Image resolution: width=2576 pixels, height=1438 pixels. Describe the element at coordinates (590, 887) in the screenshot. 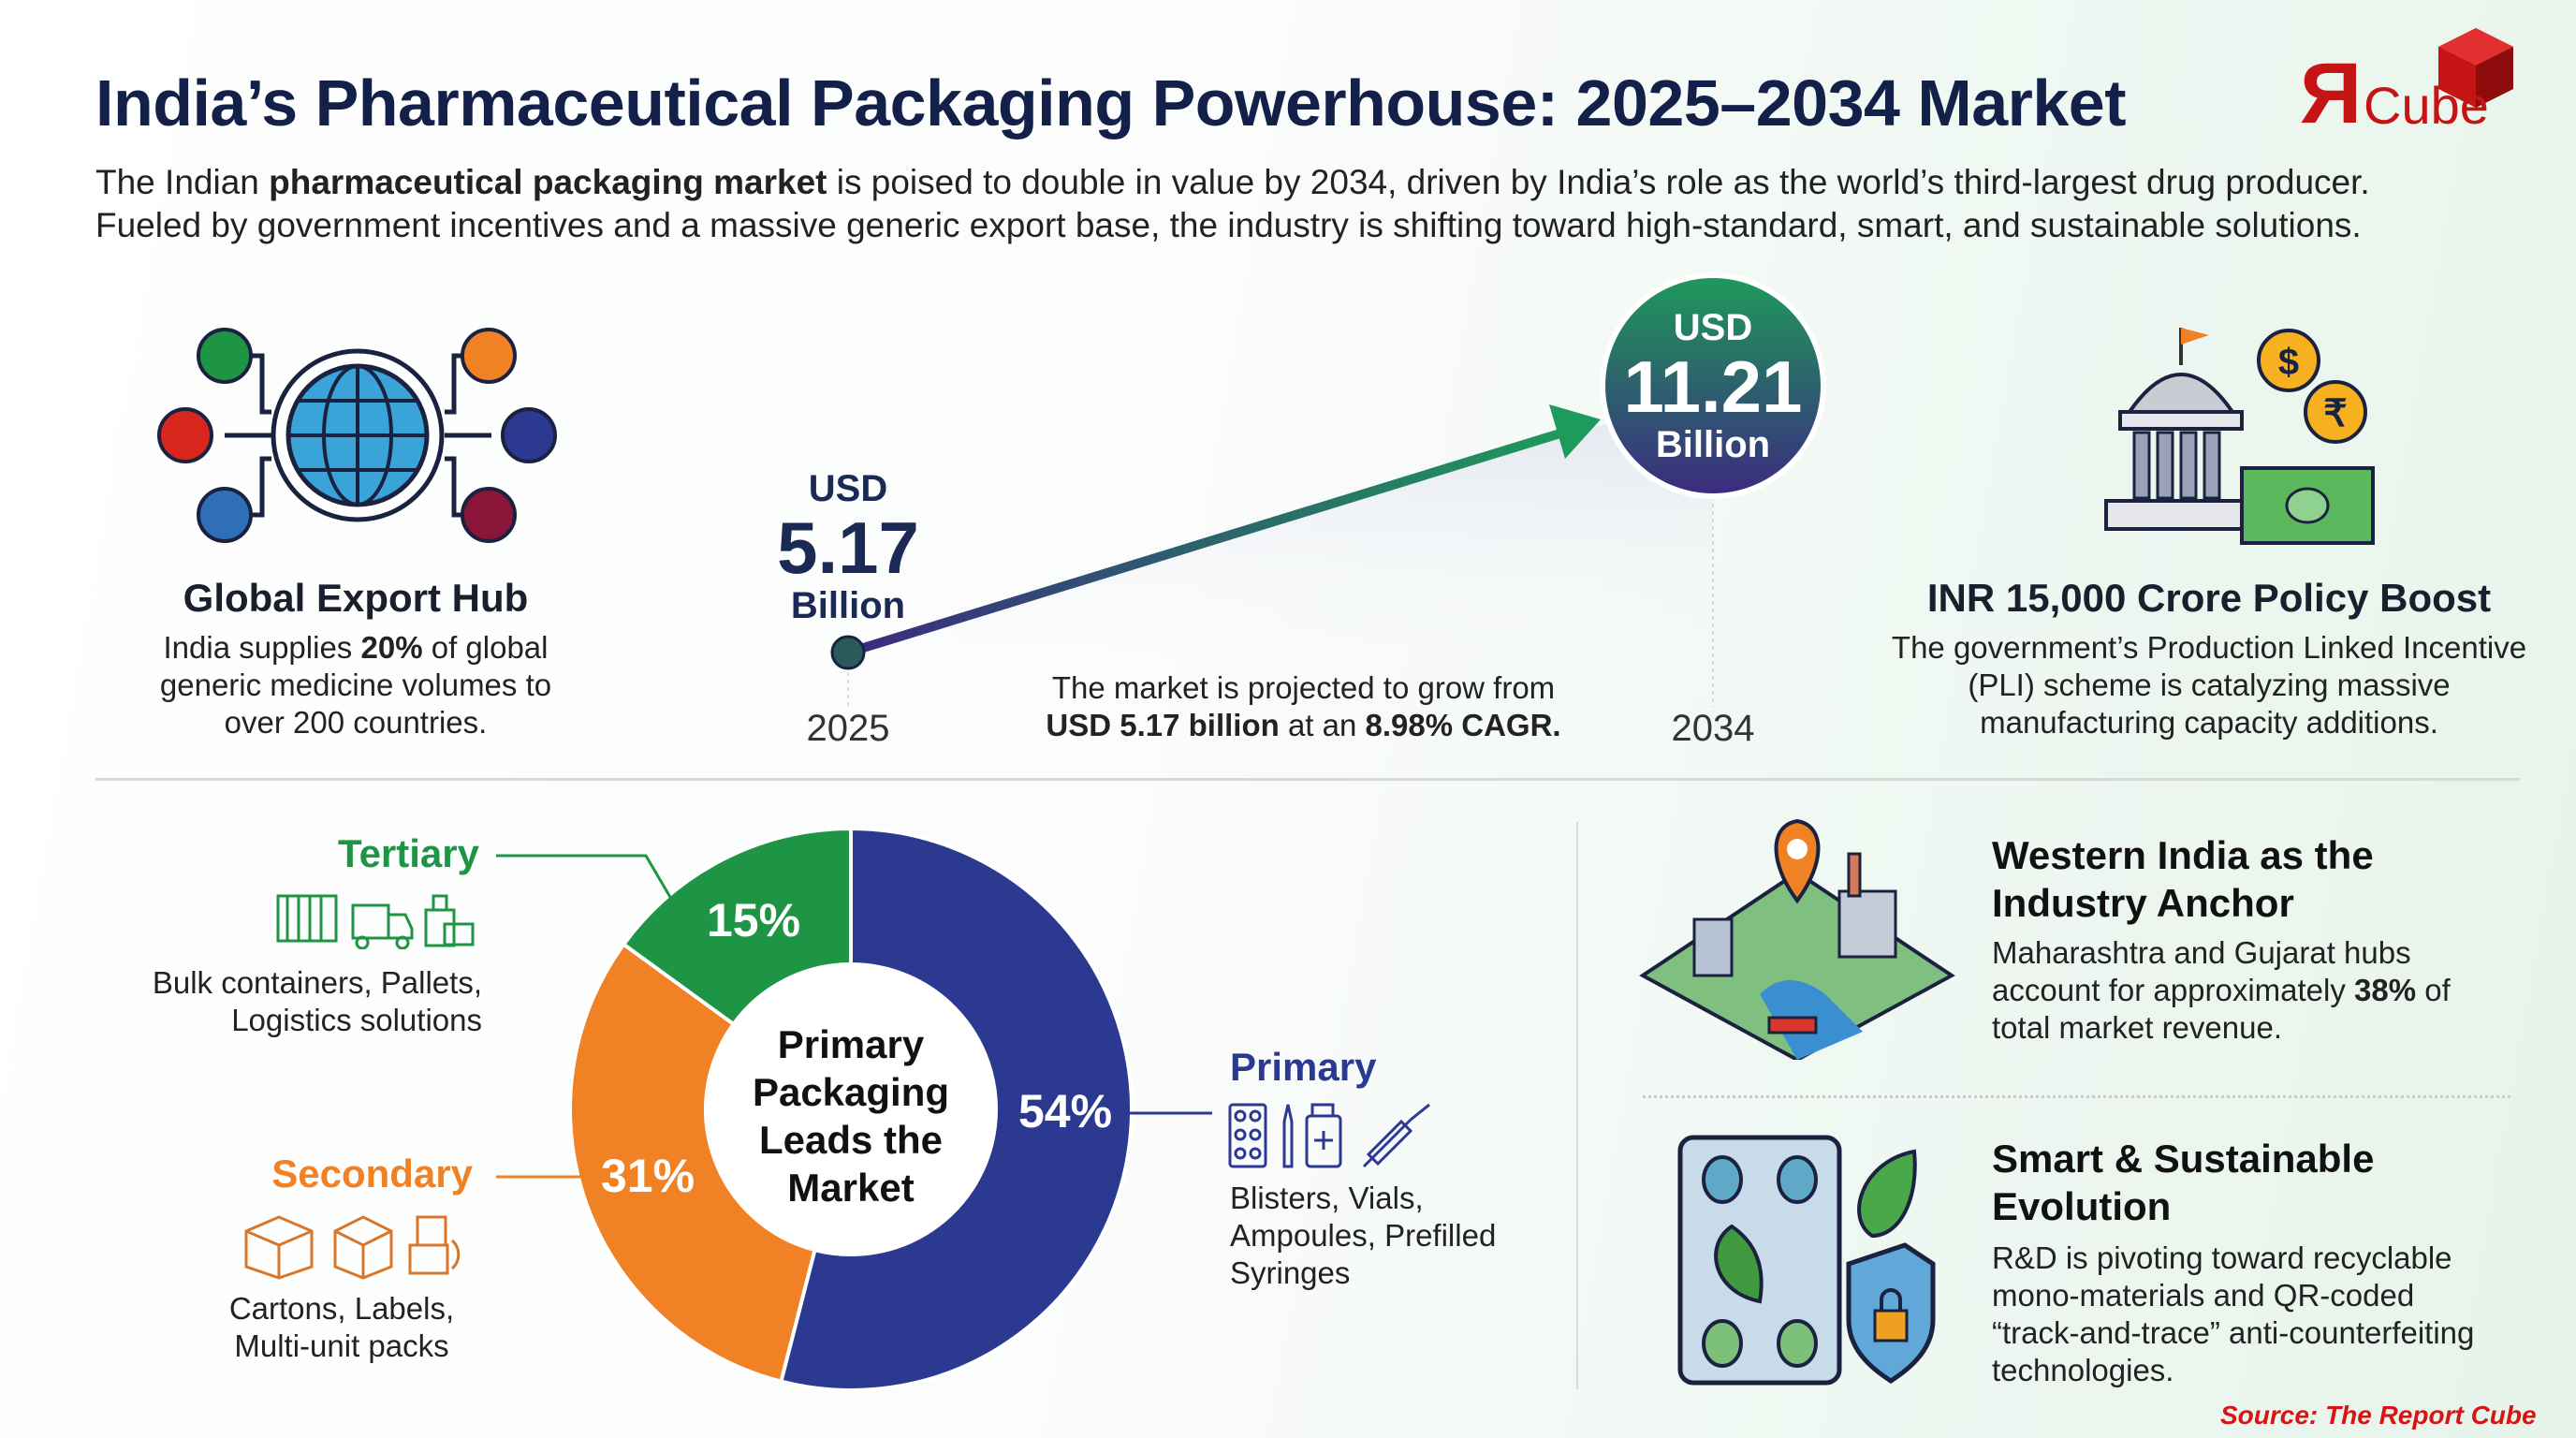

I see `tertiary-leader-line` at that location.